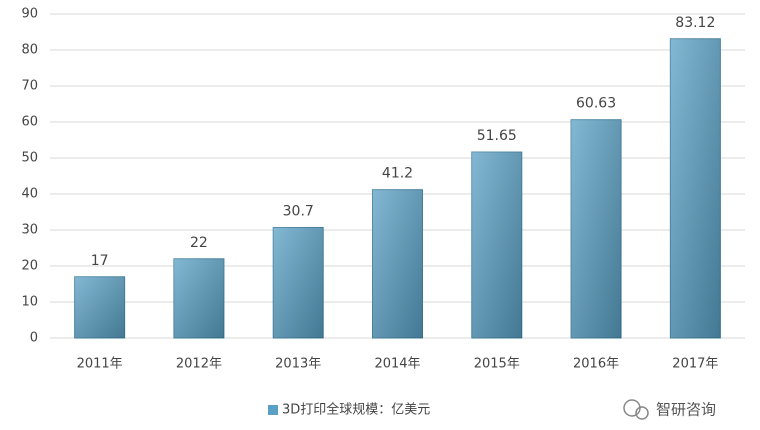  What do you see at coordinates (298, 364) in the screenshot?
I see `x-tick-label: 2013年` at bounding box center [298, 364].